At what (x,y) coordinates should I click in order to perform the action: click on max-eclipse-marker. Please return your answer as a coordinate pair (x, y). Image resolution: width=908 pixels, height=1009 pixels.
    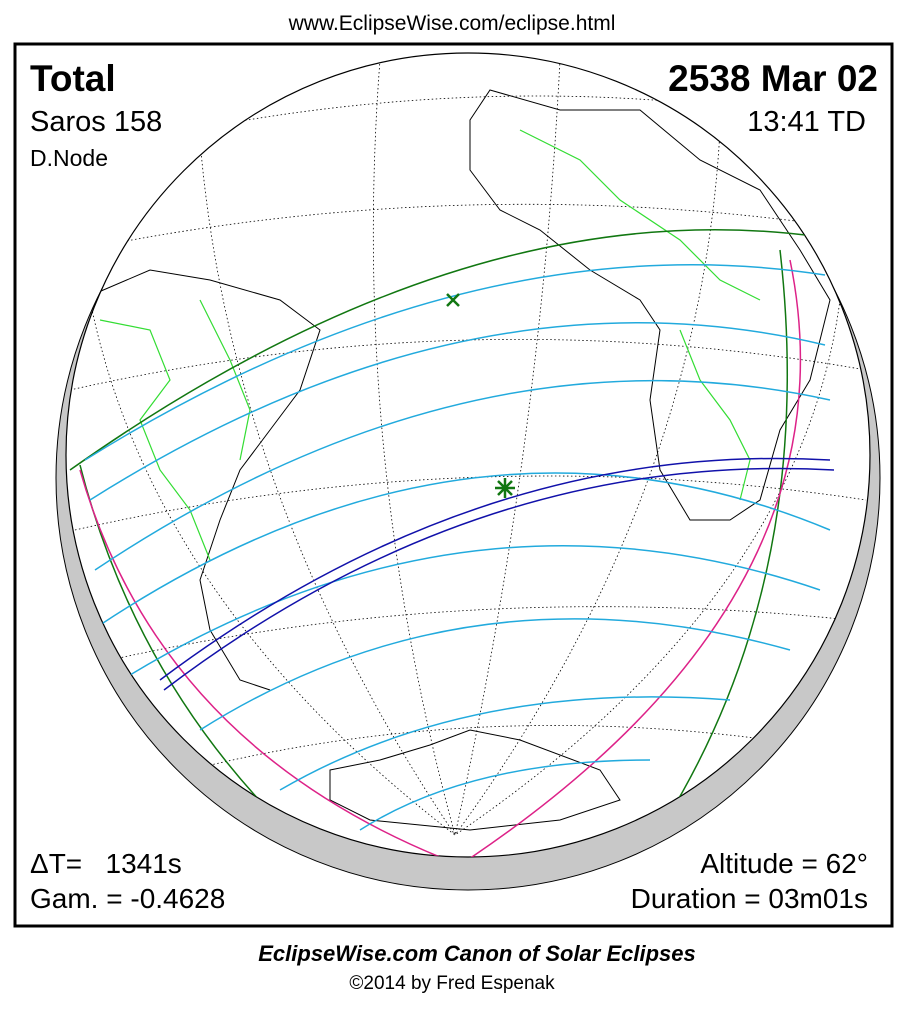
    Looking at the image, I should click on (453, 300).